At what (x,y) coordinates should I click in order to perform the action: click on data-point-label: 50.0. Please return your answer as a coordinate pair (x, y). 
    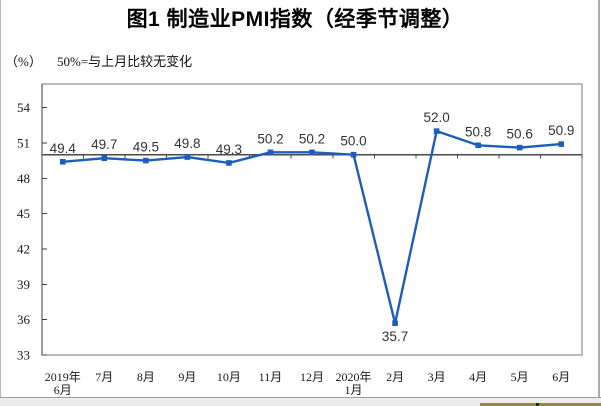
    Looking at the image, I should click on (353, 141).